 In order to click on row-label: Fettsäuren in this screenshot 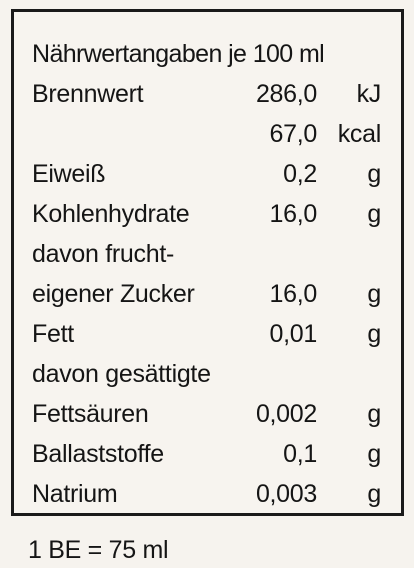, I will do `click(90, 414)`.